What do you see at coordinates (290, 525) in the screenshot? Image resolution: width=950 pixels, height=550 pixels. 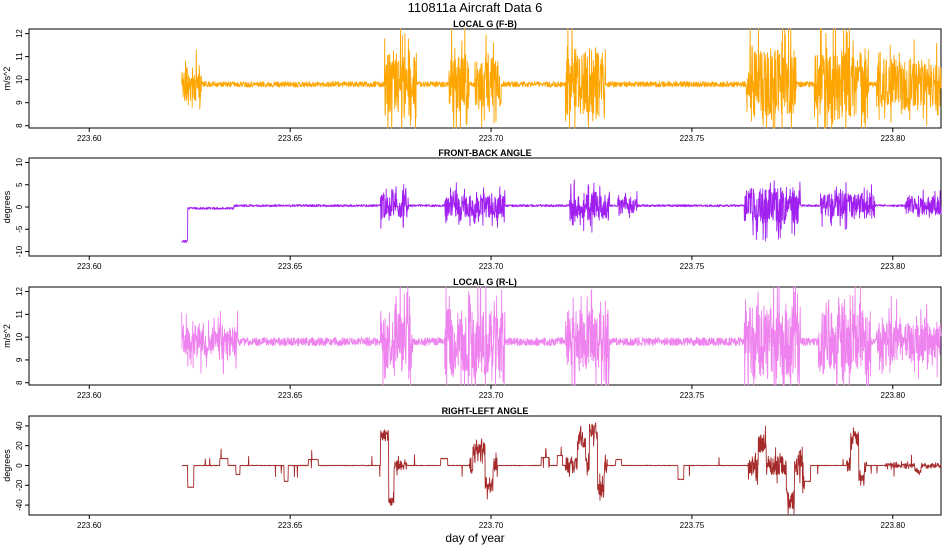 I see `x-tick-label-3-1: 223.65` at bounding box center [290, 525].